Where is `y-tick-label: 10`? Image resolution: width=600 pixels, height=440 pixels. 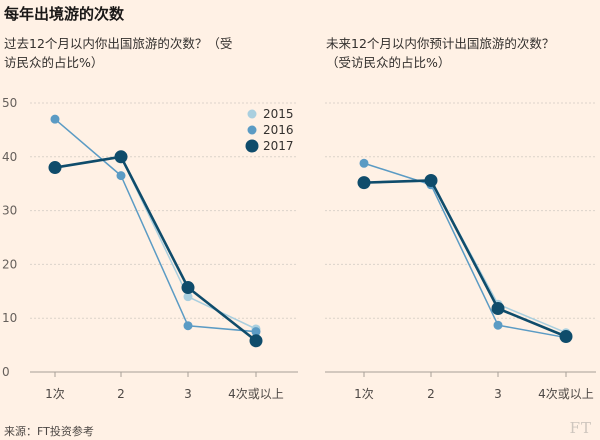
y-tick-label: 10 is located at coordinates (9, 318).